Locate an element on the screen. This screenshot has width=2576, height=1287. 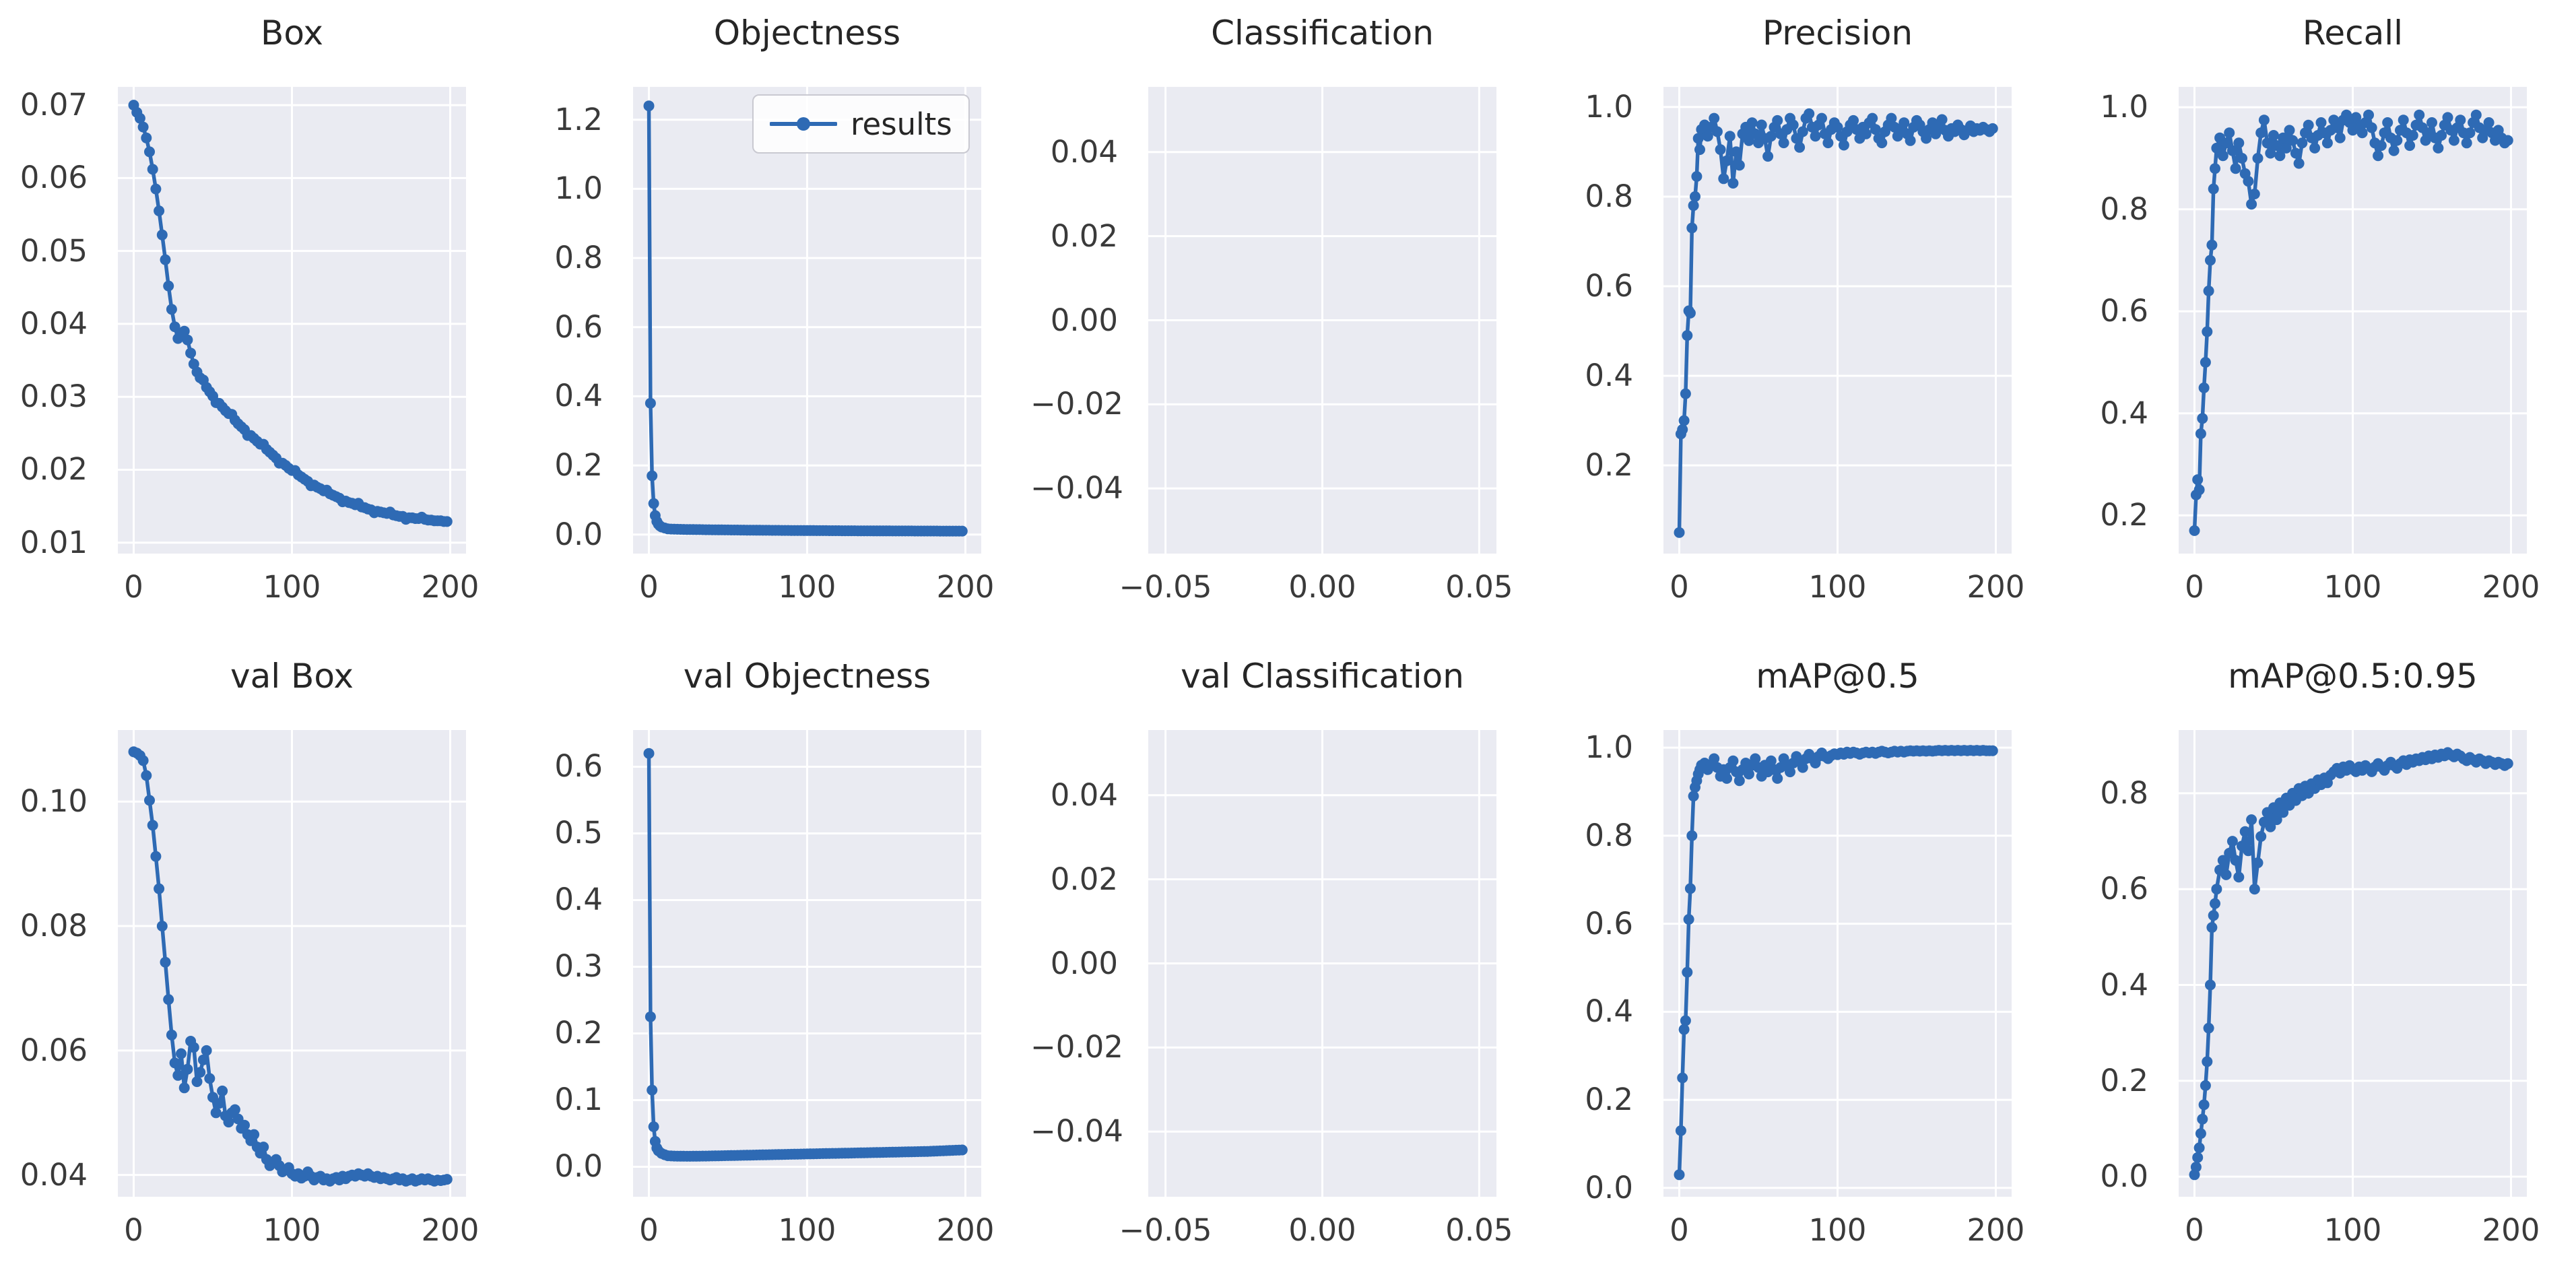
subplot-map50-95: mAP@0.5:0.95 0.8 0.6 0.4 0.2 0.0 0 100 200 is located at coordinates (2318, 964).